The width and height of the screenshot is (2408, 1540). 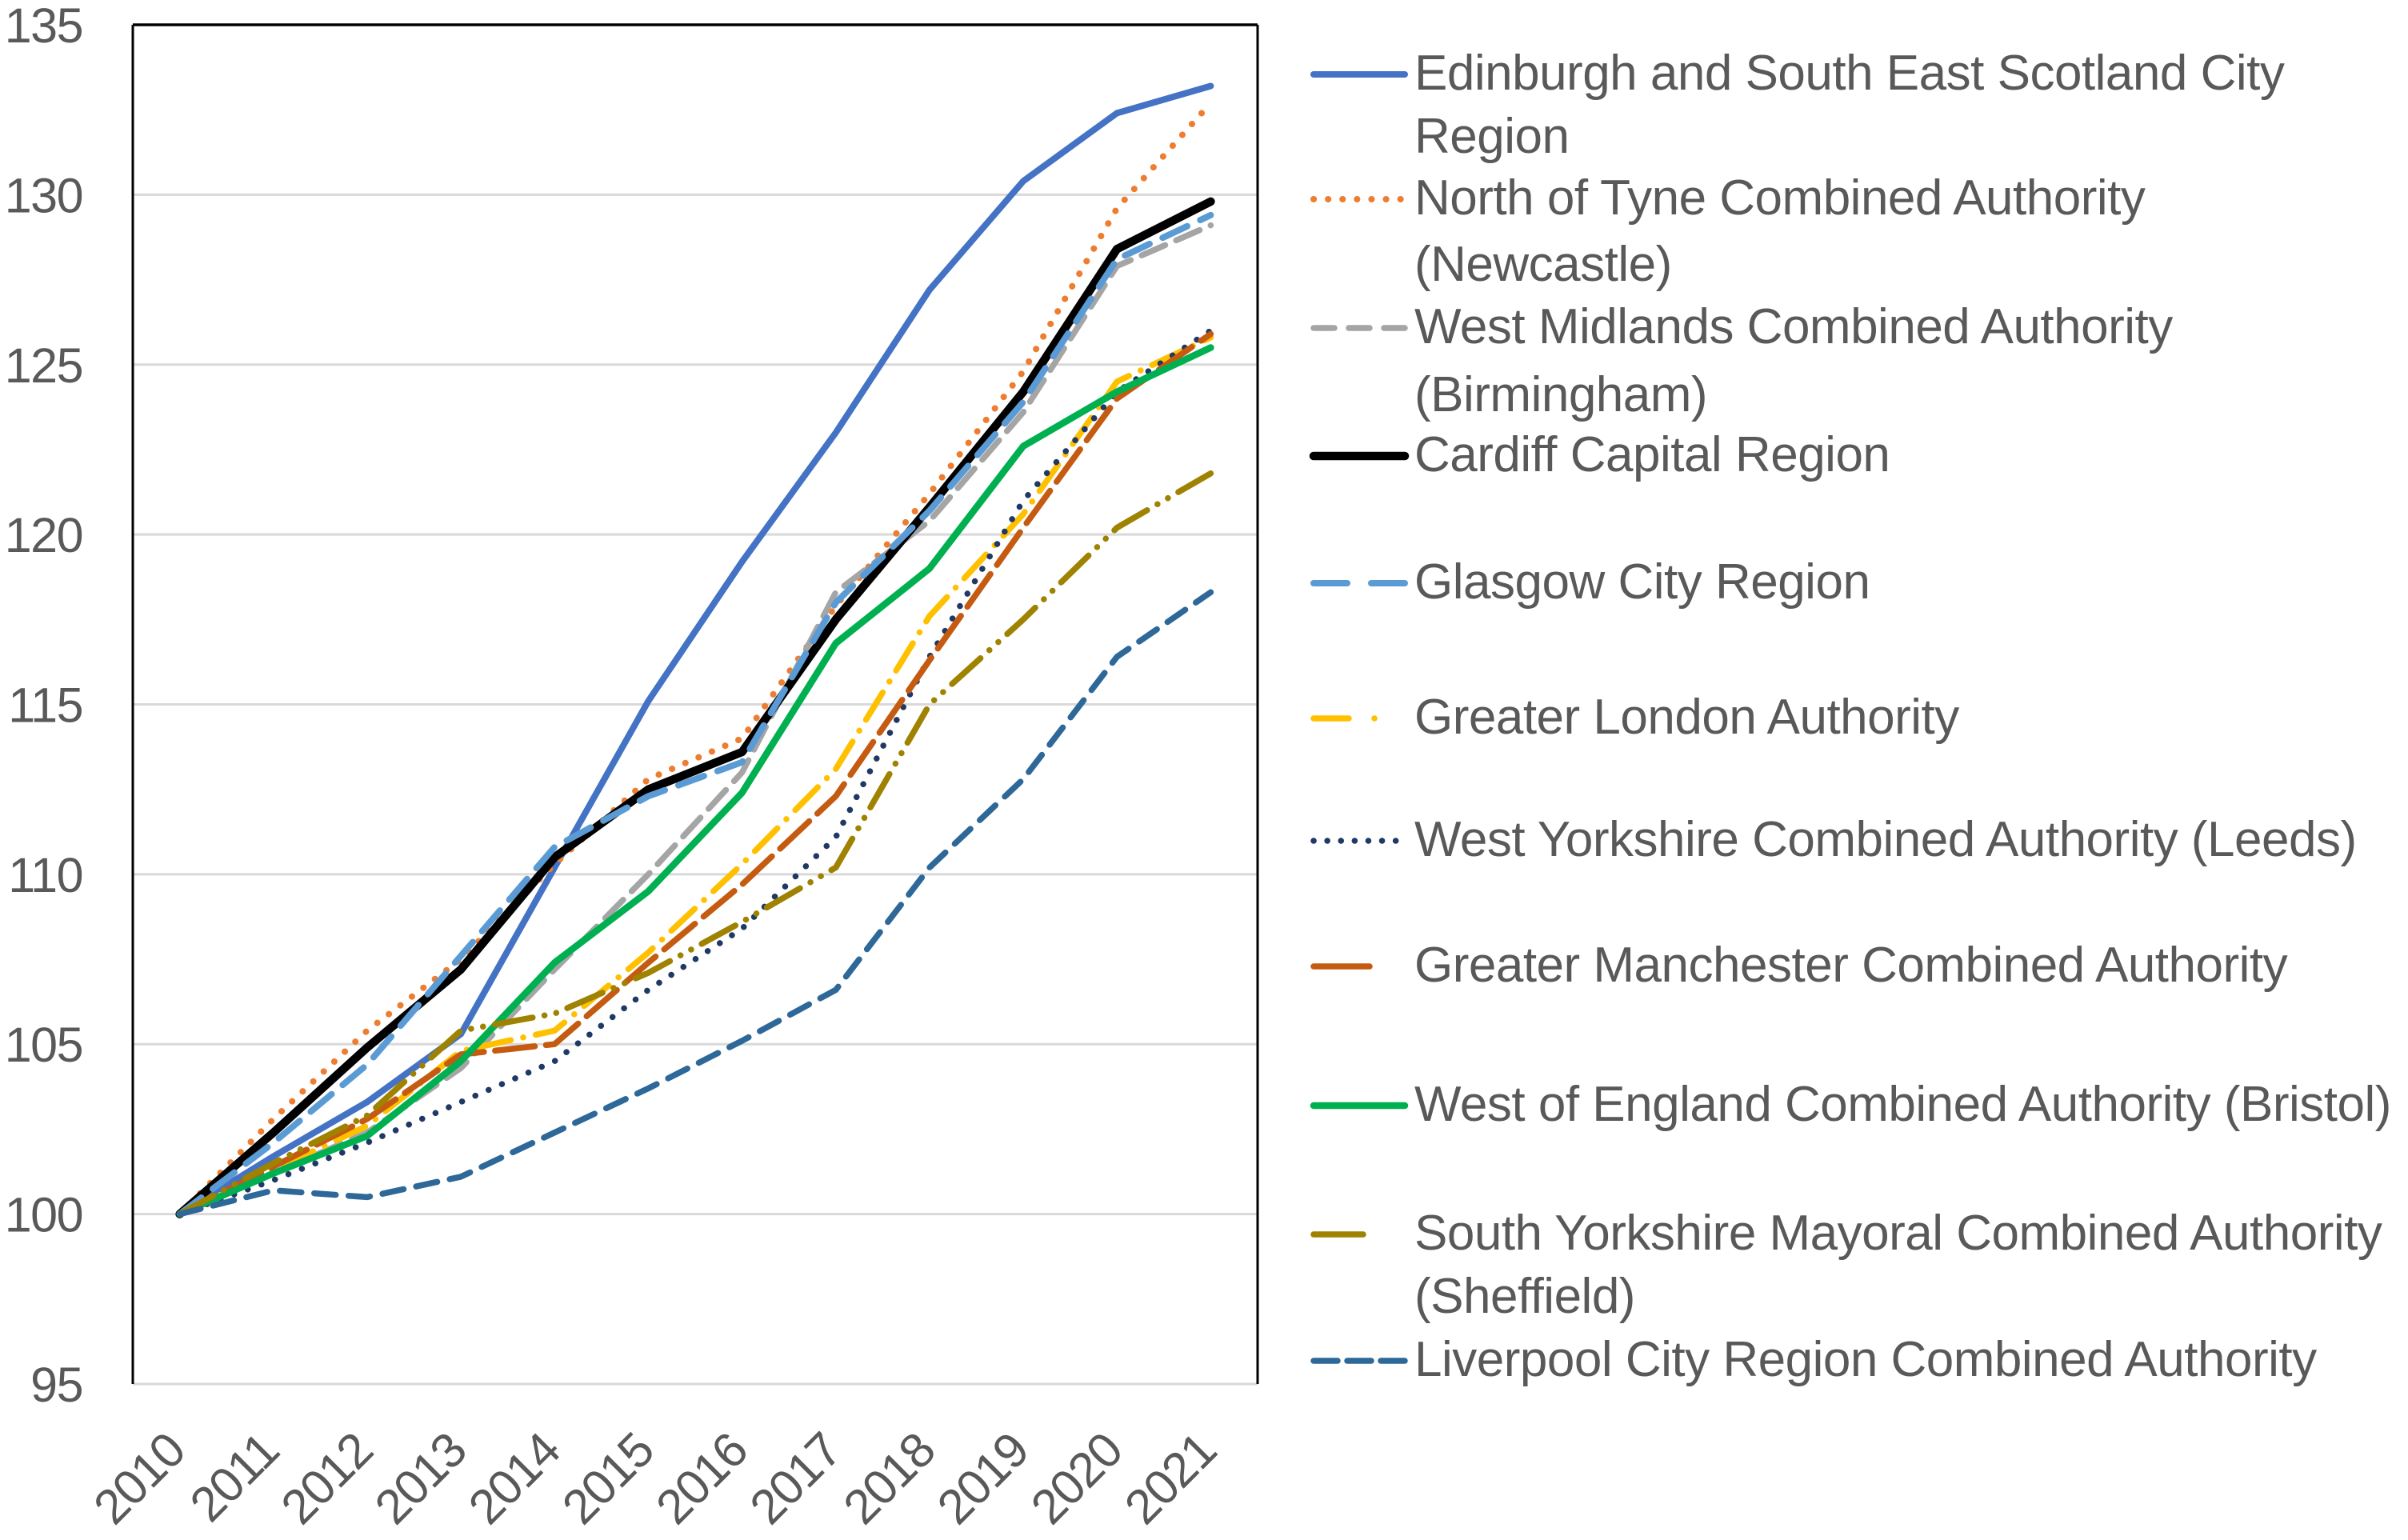 What do you see at coordinates (1652, 454) in the screenshot?
I see `svg-text: Cardiff Capital Region` at bounding box center [1652, 454].